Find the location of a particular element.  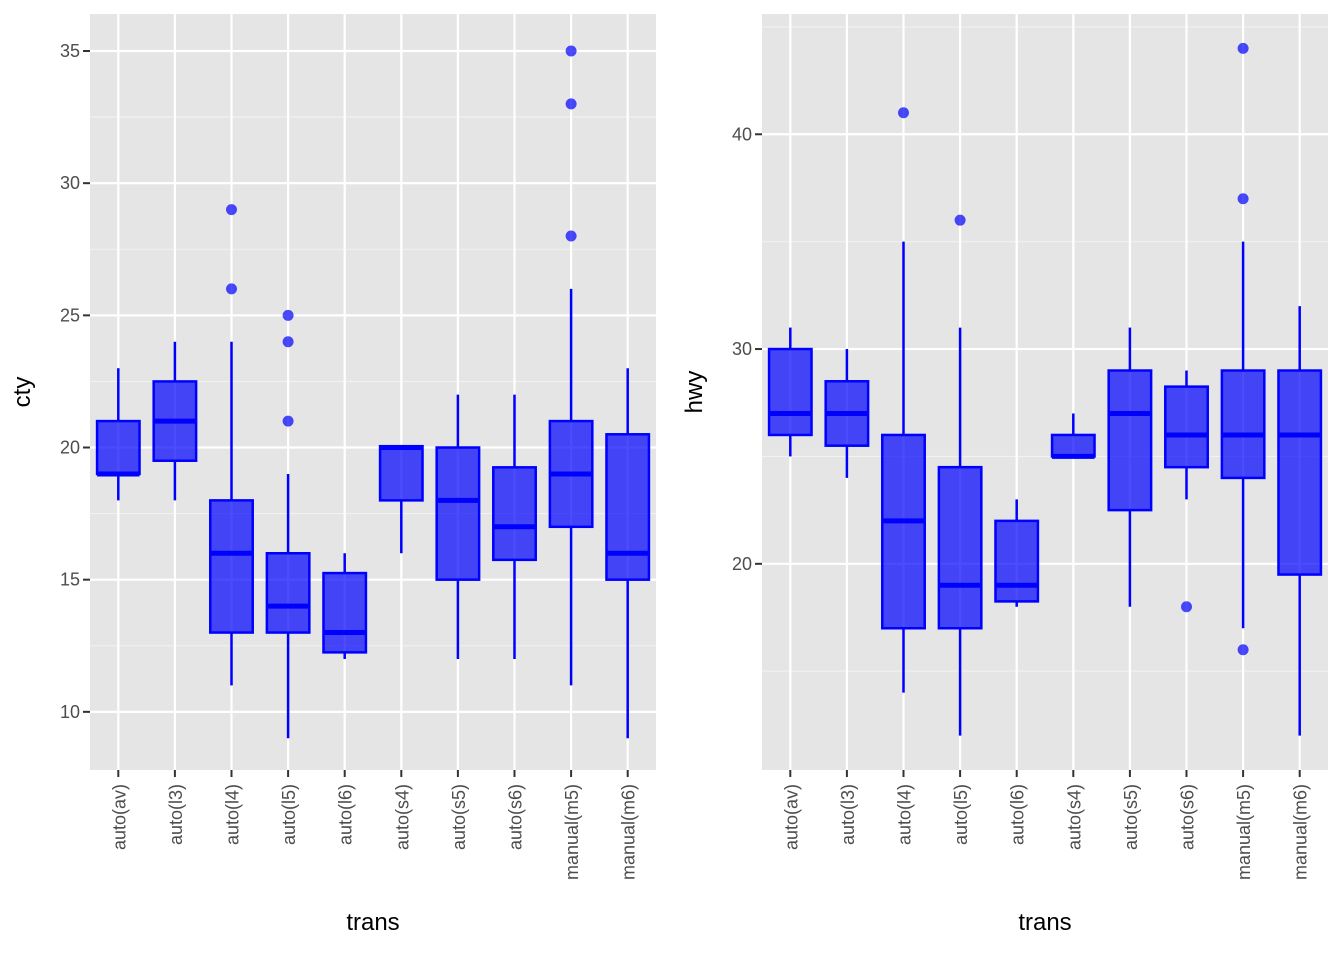

y-tick-label: 40 is located at coordinates (742, 134).